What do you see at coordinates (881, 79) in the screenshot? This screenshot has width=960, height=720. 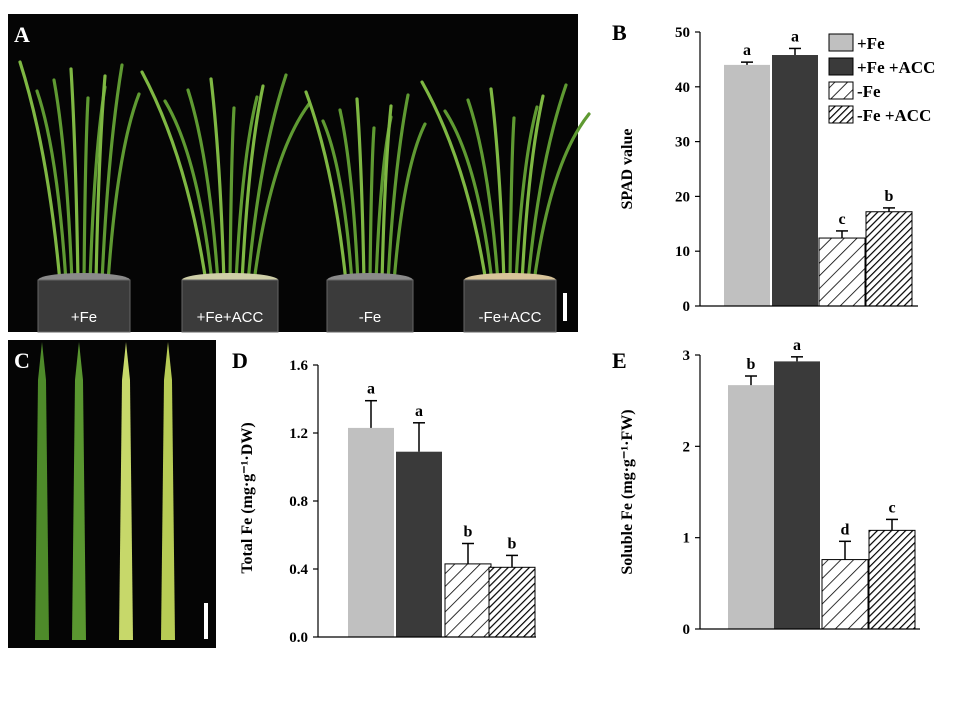 I see `legend: +Fe +Fe +ACC -Fe -Fe +ACC` at bounding box center [881, 79].